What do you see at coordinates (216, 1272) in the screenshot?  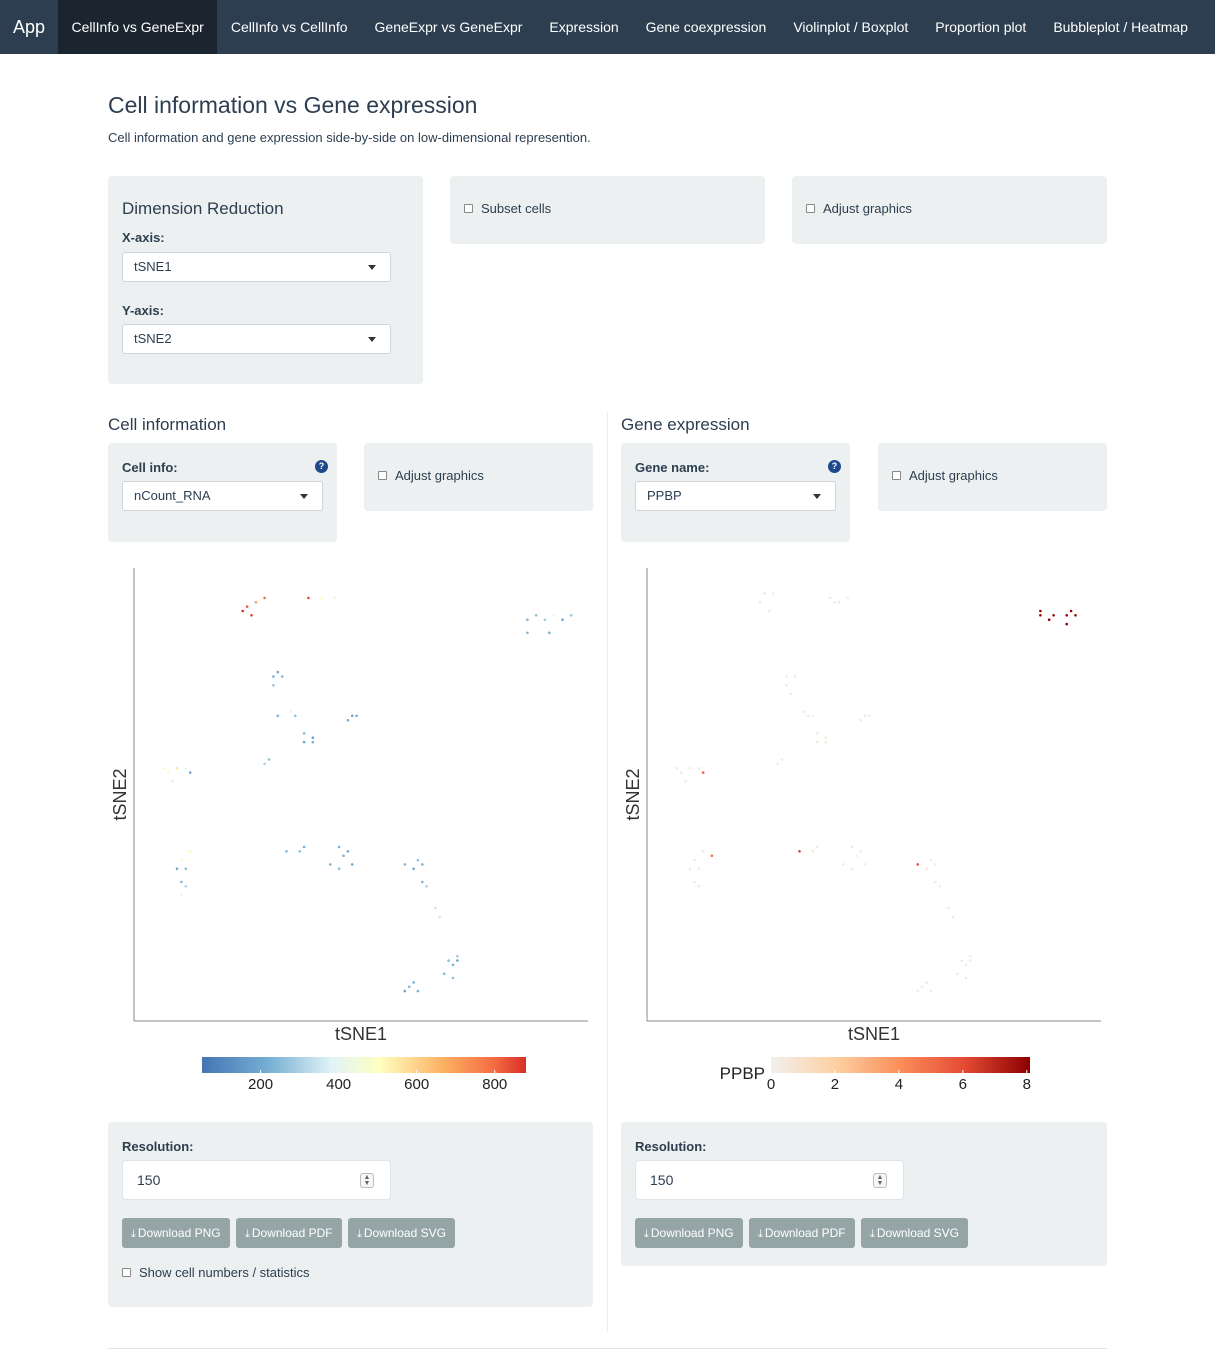 I see `show-stats-checkbox: Show cell numbers / statistics` at bounding box center [216, 1272].